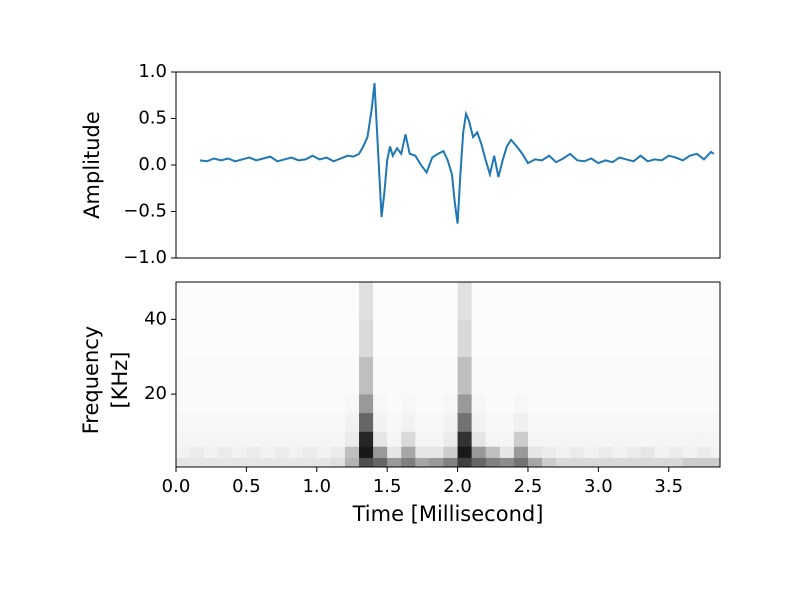  What do you see at coordinates (316, 486) in the screenshot?
I see `x-tick-label: 1.0` at bounding box center [316, 486].